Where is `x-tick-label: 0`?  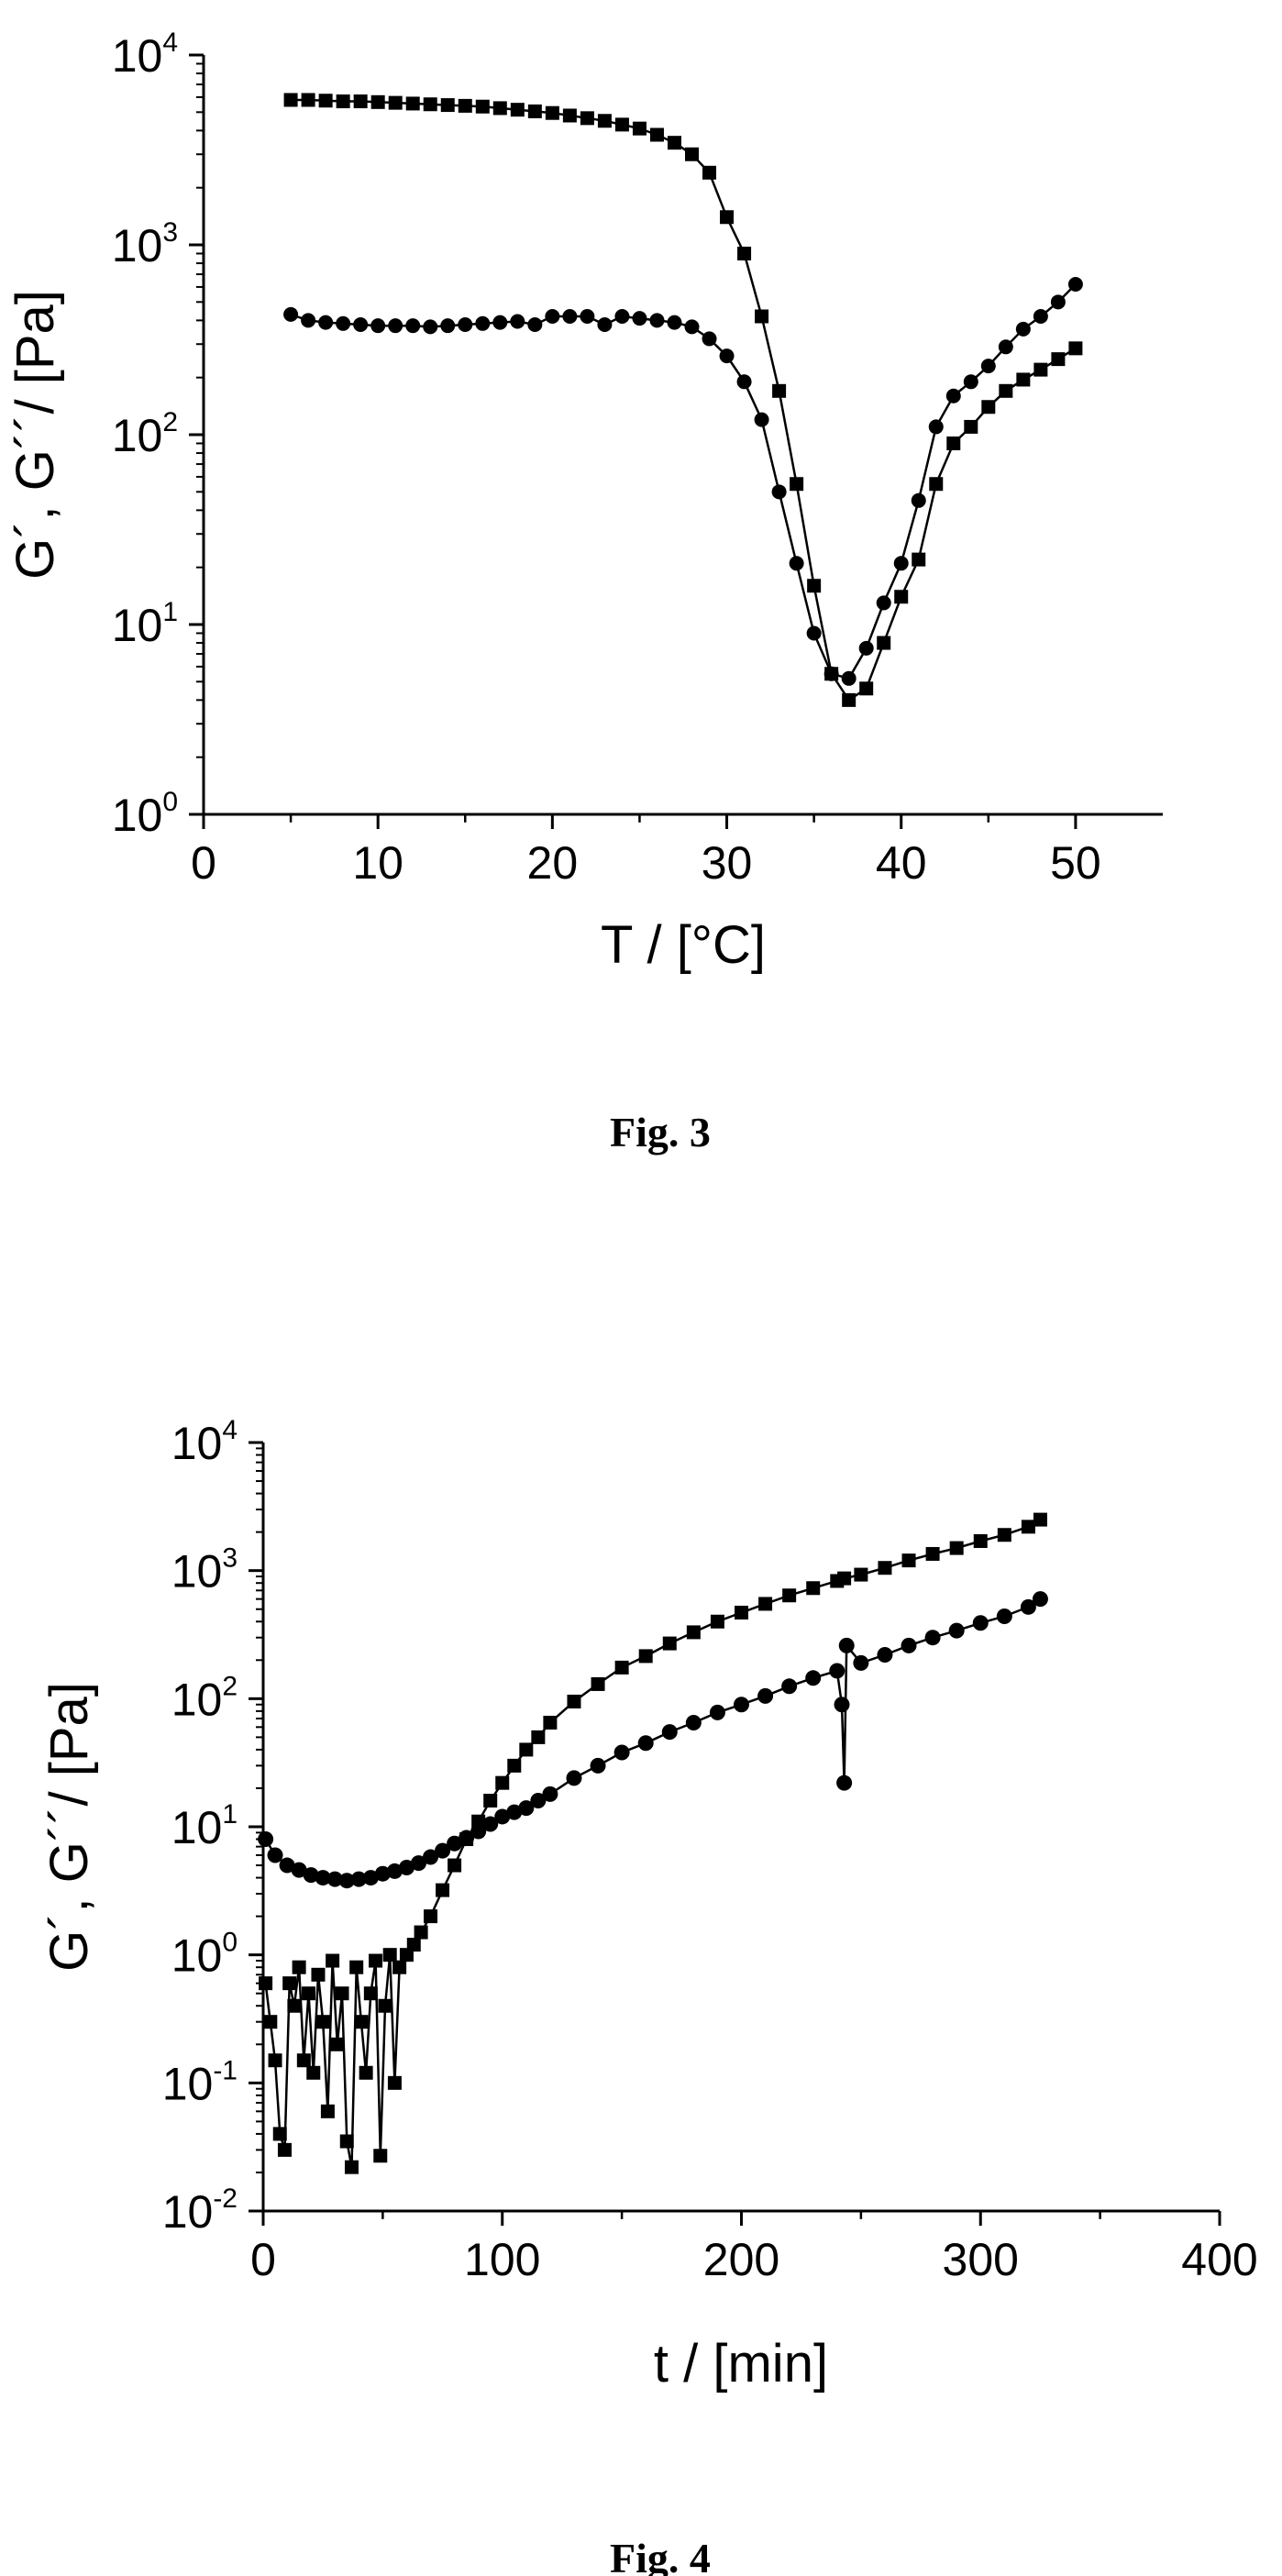 x-tick-label: 0 is located at coordinates (263, 2259).